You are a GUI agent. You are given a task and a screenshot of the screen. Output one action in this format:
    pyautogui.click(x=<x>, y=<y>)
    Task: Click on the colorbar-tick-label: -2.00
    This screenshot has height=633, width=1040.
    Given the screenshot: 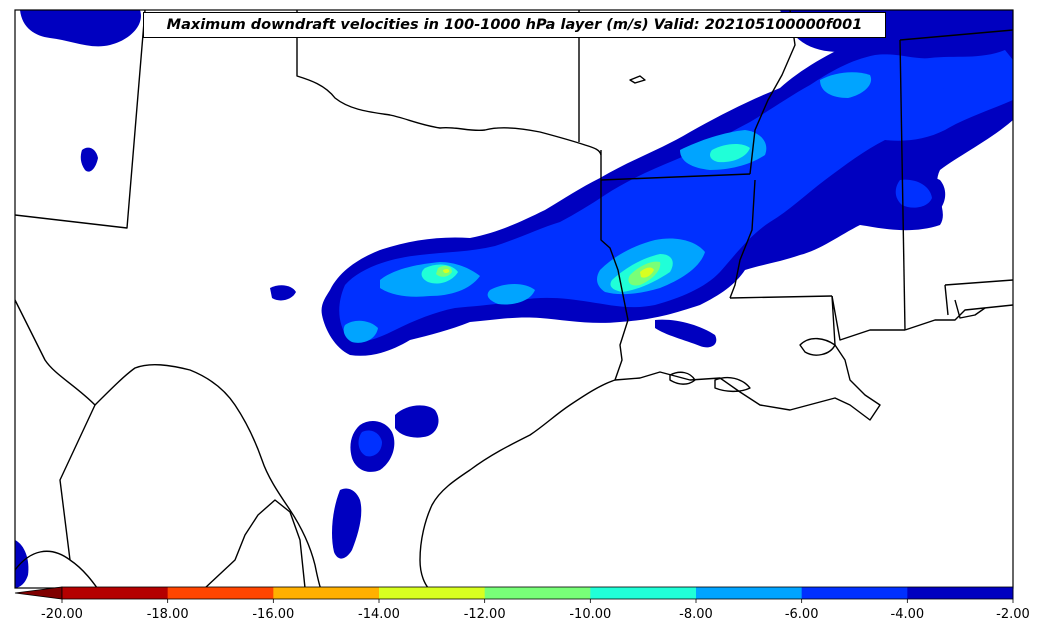 What is the action you would take?
    pyautogui.click(x=1013, y=614)
    